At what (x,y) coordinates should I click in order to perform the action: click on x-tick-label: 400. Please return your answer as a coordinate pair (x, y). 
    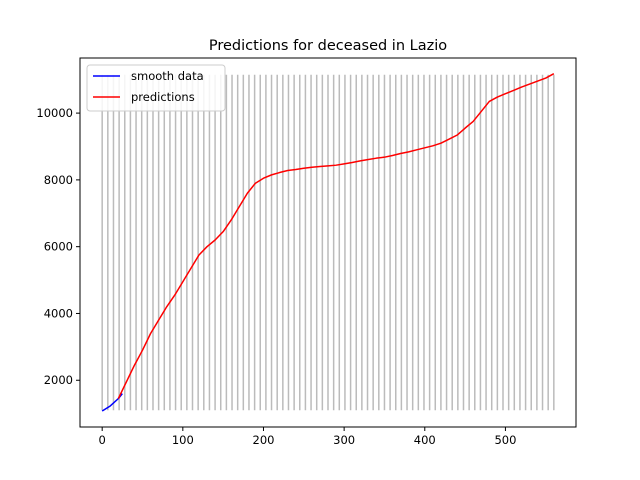
    Looking at the image, I should click on (425, 440).